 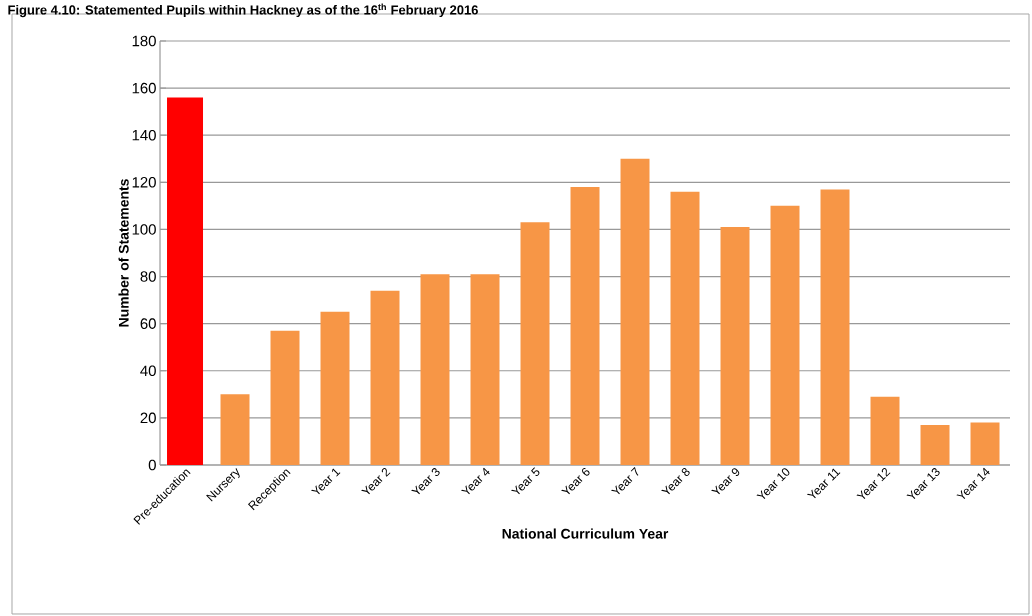 What do you see at coordinates (425, 481) in the screenshot?
I see `x-tick-label: Year 3` at bounding box center [425, 481].